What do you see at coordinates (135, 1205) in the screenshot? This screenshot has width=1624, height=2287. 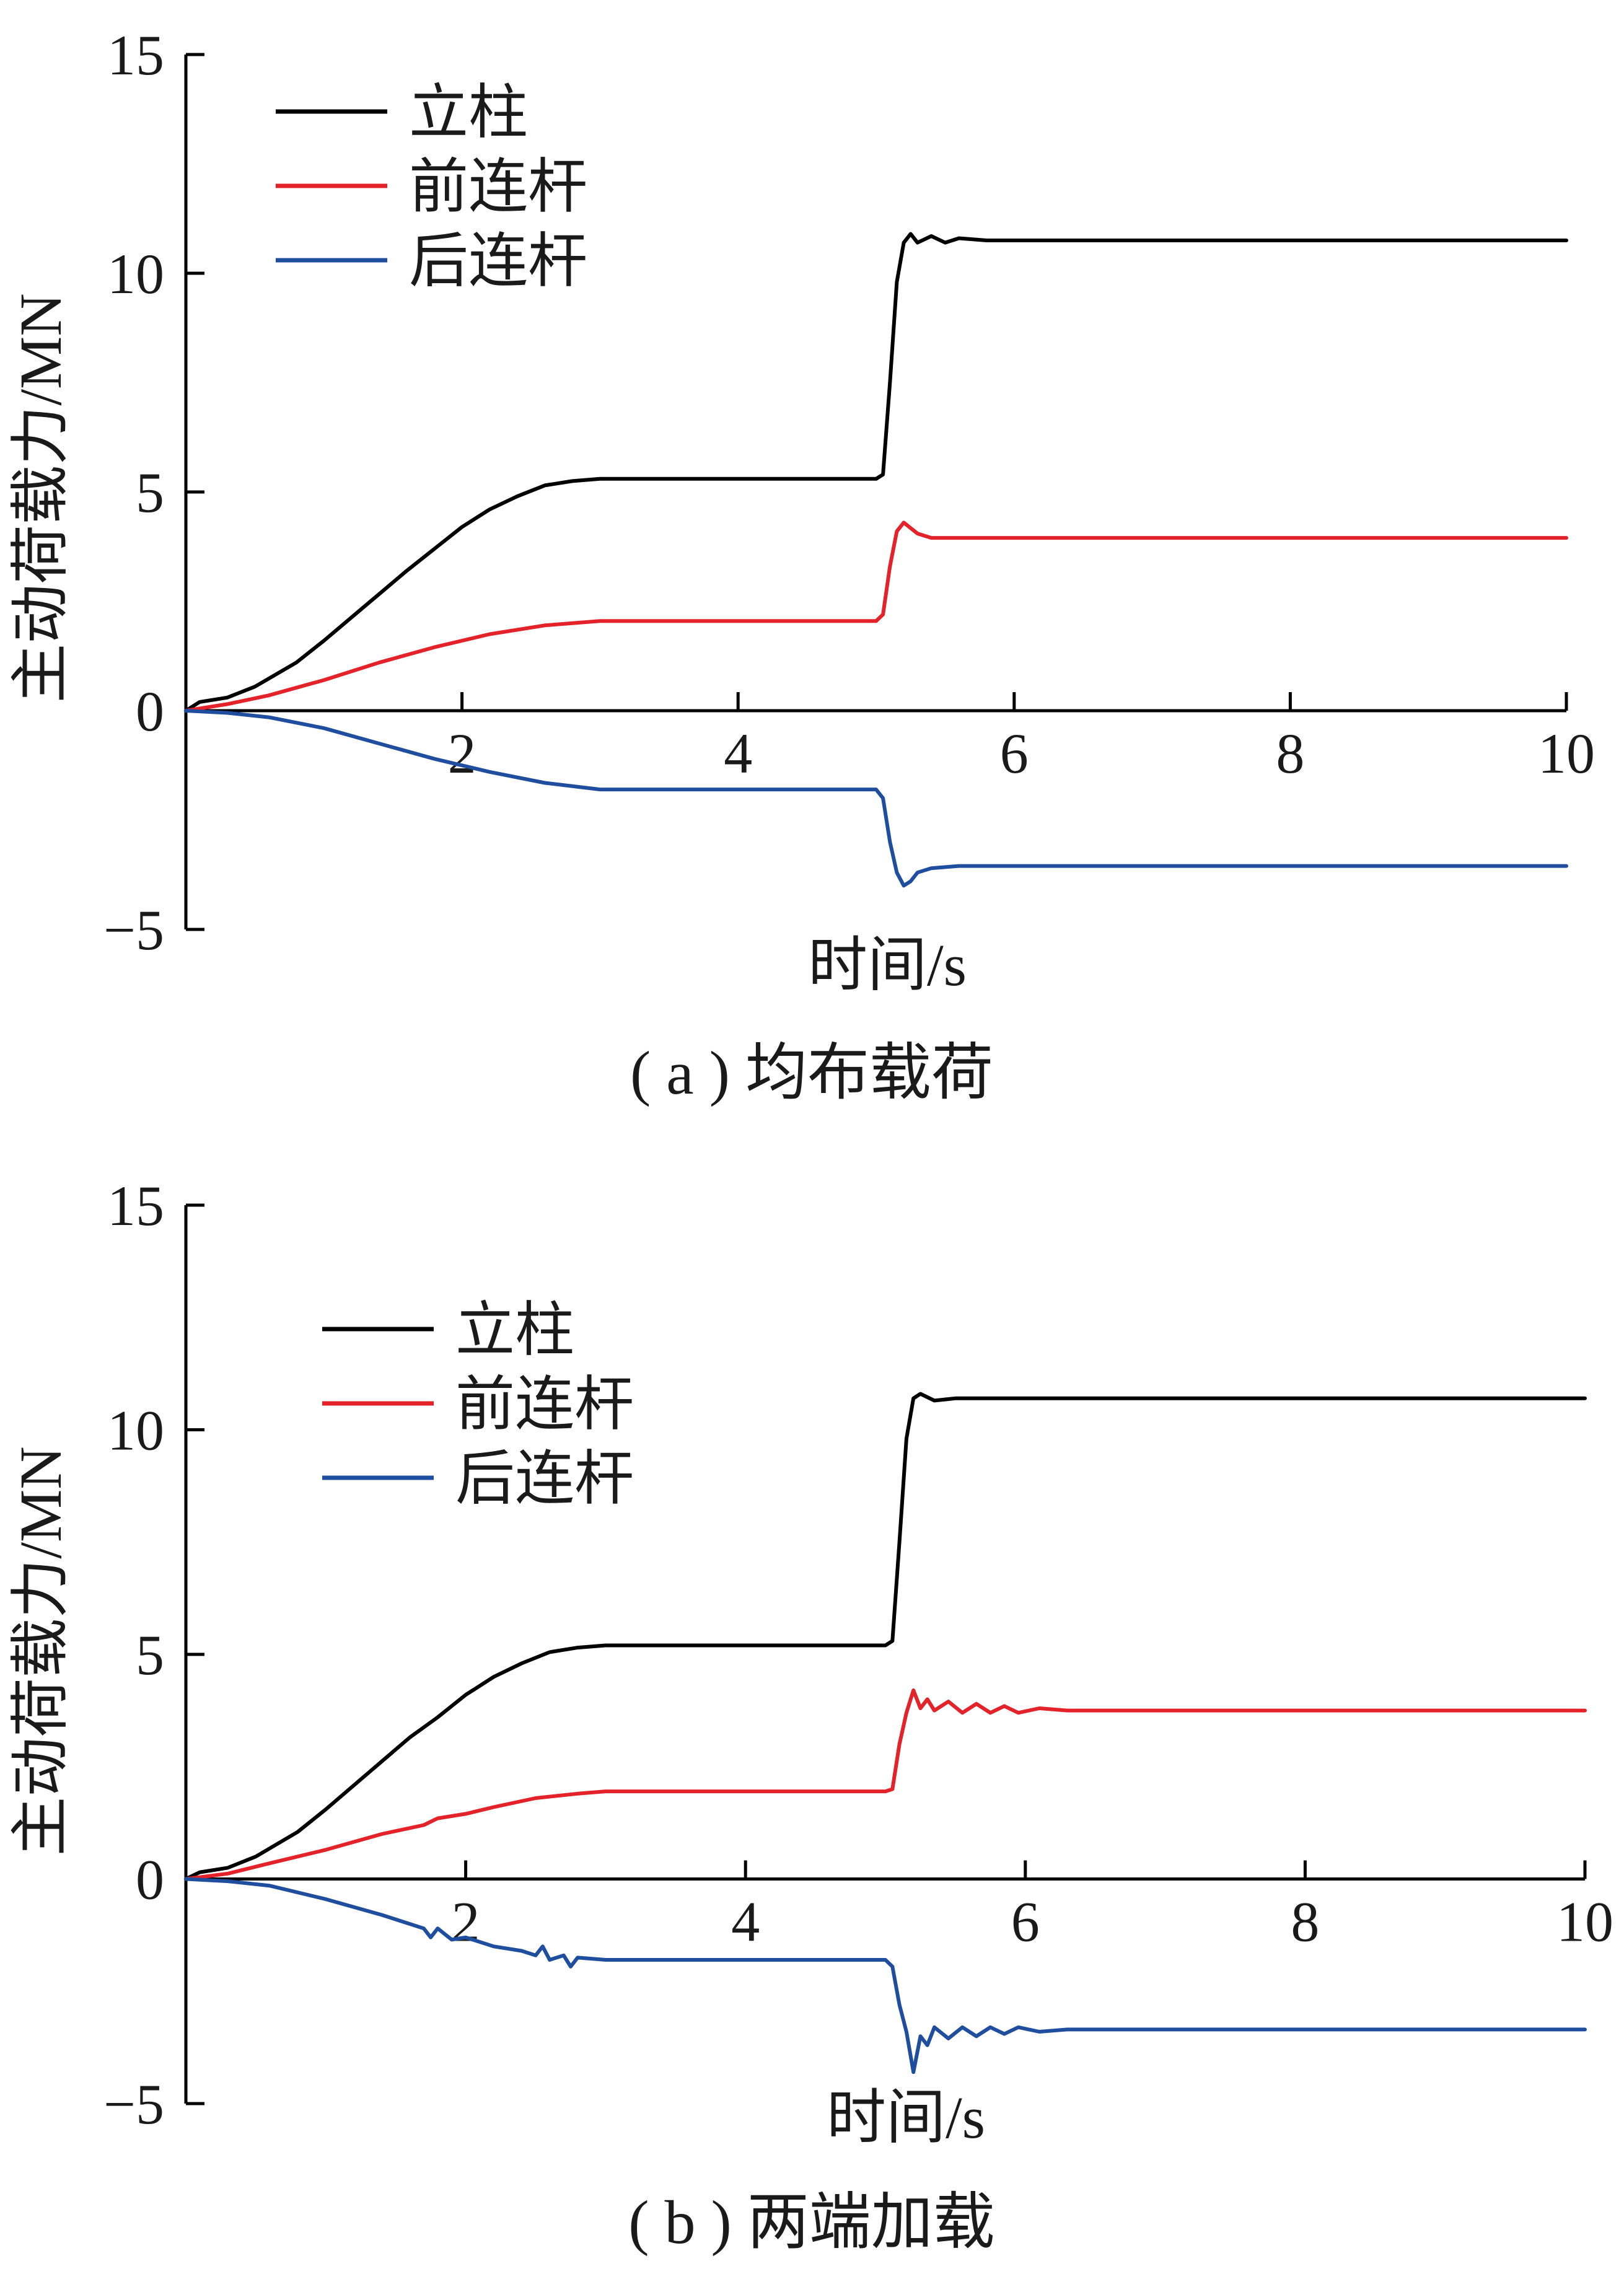 I see `chart-b-y-tick-label: 15` at bounding box center [135, 1205].